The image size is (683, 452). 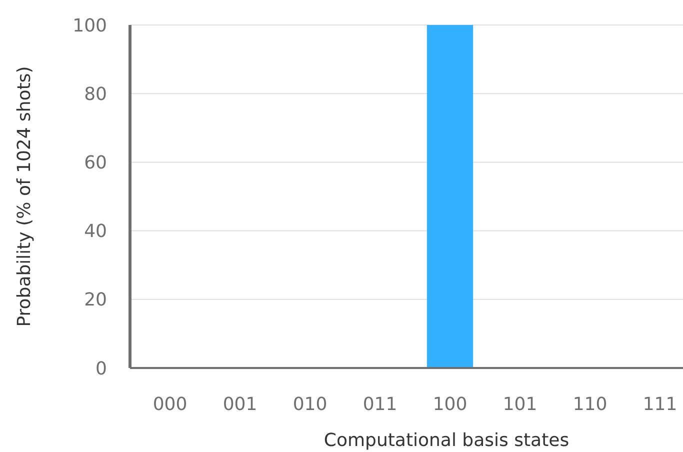 I want to click on y-tick-label: 0, so click(x=101, y=369).